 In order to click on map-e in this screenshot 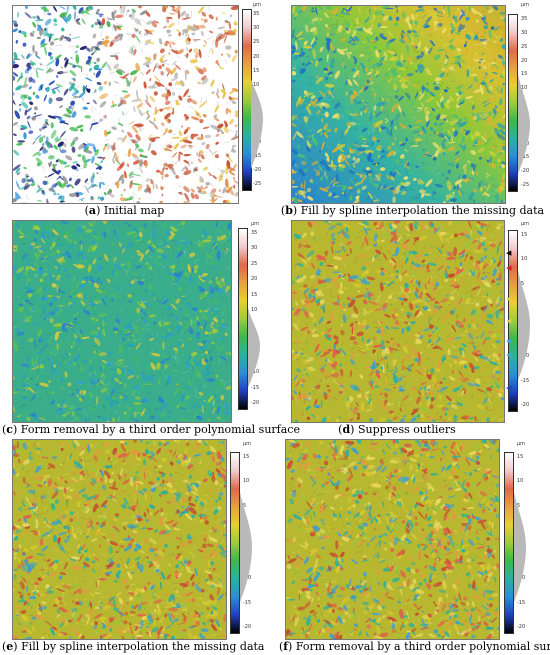, I will do `click(119, 539)`.